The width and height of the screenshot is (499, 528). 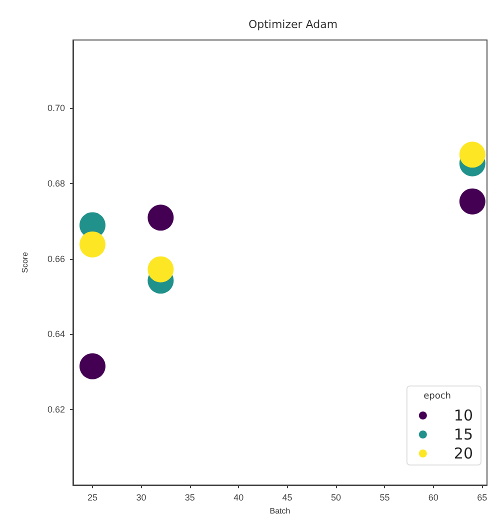 I want to click on legend-label: 15, so click(x=464, y=435).